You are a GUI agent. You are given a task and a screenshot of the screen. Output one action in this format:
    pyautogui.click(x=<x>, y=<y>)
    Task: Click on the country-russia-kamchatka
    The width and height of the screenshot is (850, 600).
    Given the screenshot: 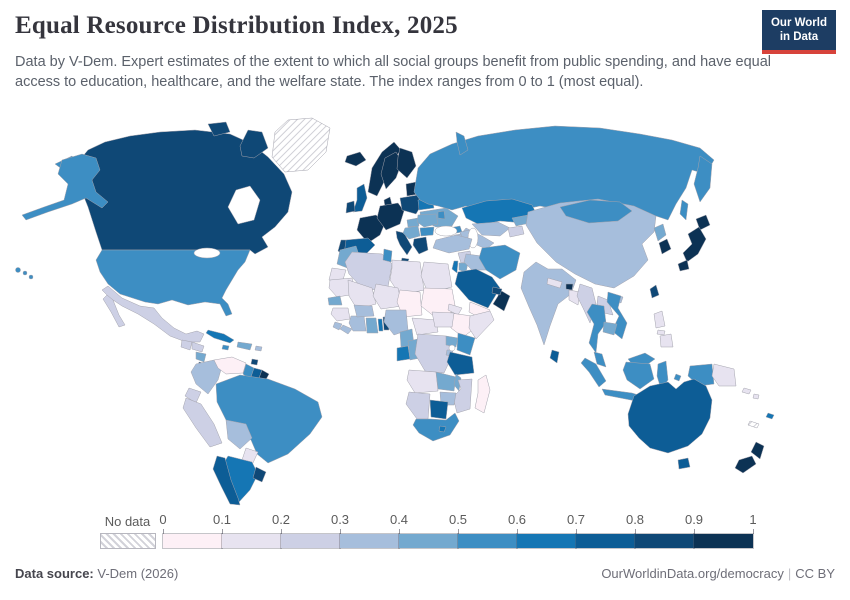 What is the action you would take?
    pyautogui.click(x=703, y=179)
    